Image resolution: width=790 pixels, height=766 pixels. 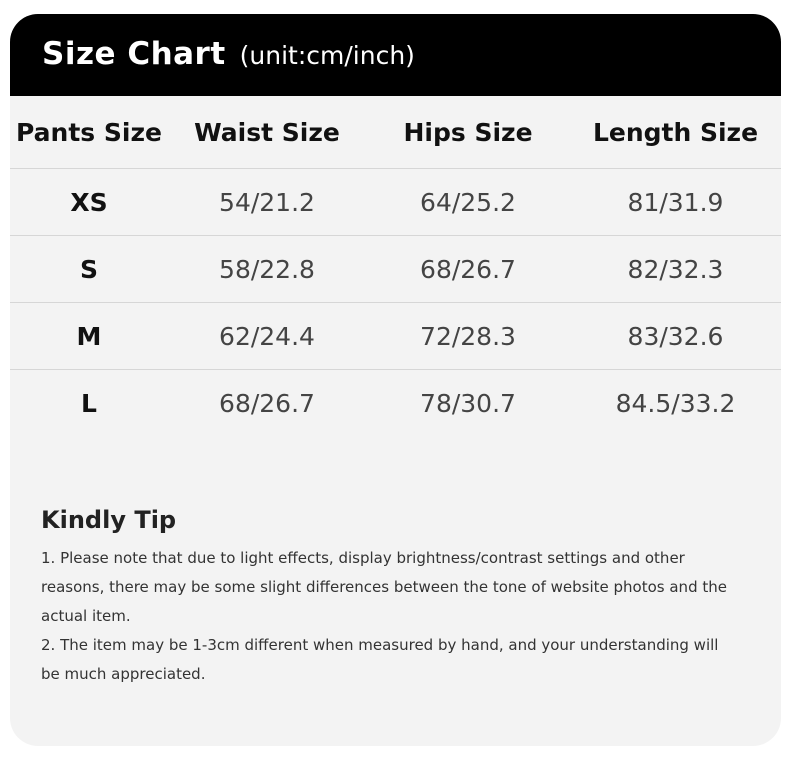 I want to click on column-header: Length Size, so click(x=675, y=132).